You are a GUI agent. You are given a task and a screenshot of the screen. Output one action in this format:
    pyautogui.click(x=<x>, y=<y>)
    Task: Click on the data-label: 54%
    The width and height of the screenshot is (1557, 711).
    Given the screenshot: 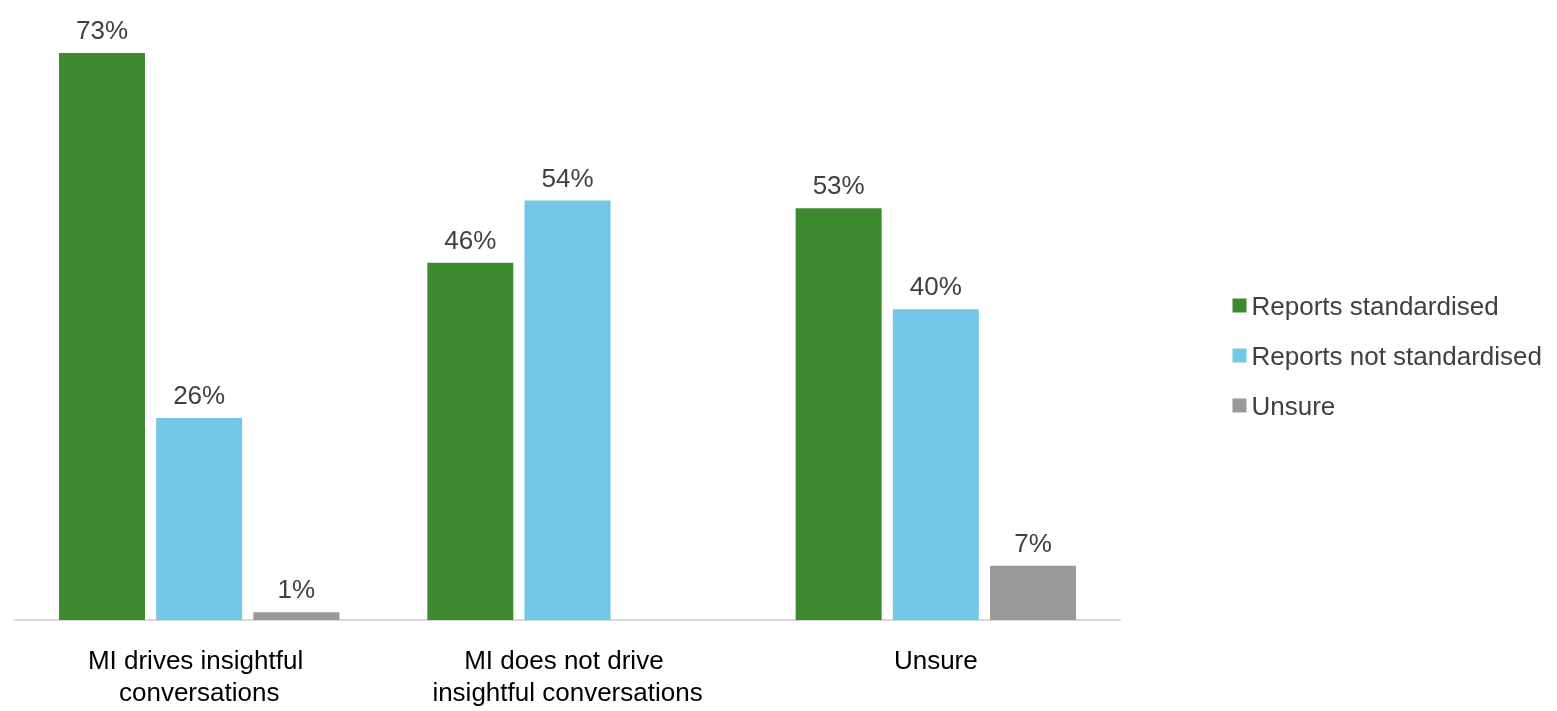 What is the action you would take?
    pyautogui.click(x=567, y=177)
    